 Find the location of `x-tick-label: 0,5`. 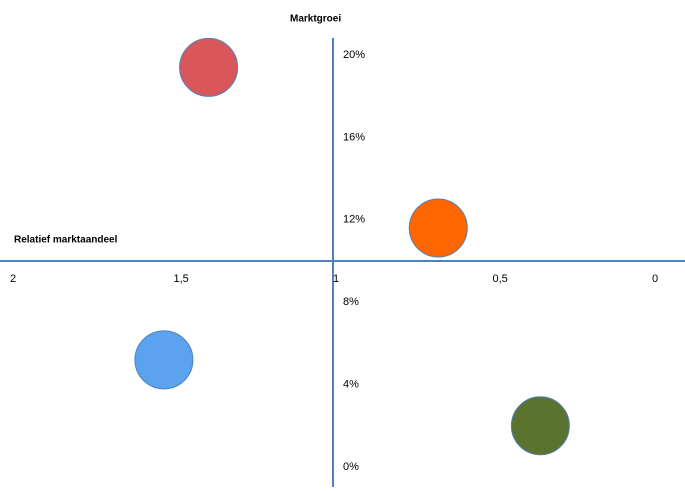

x-tick-label: 0,5 is located at coordinates (500, 279).